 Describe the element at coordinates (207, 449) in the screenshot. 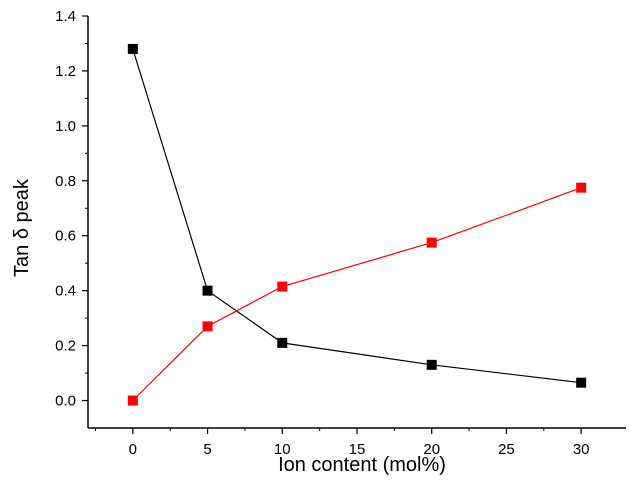

I see `x-tick-label: 5` at that location.